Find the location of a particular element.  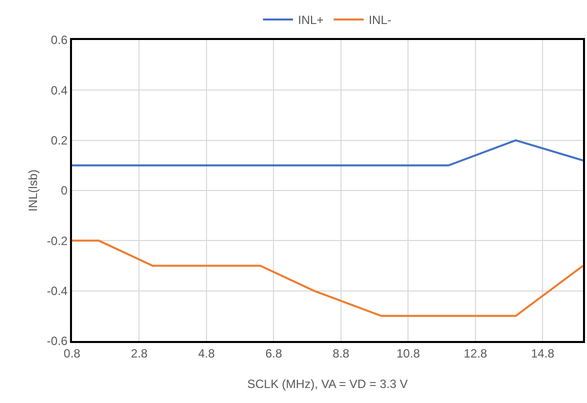

x-tick-label: 0.8 is located at coordinates (72, 353).